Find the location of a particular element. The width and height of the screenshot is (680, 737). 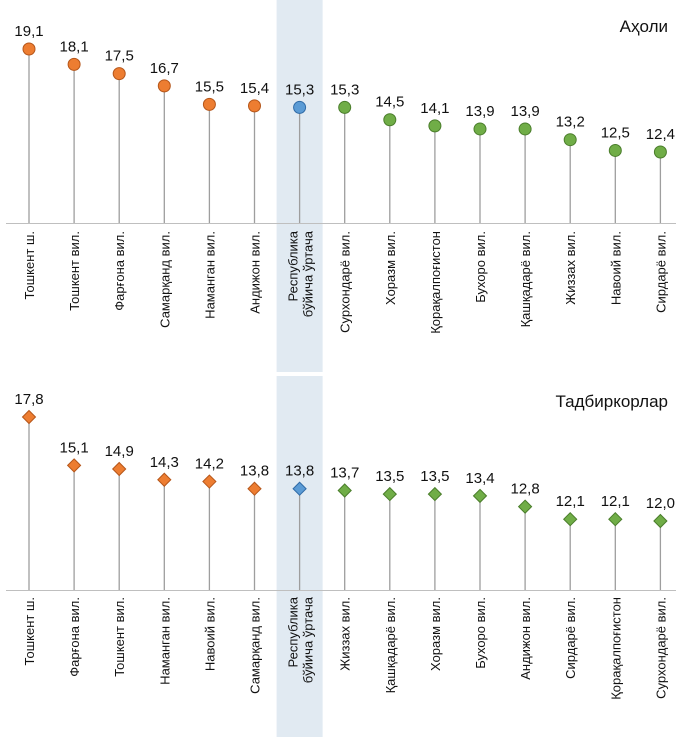

data-label: 19,1 is located at coordinates (28, 31).